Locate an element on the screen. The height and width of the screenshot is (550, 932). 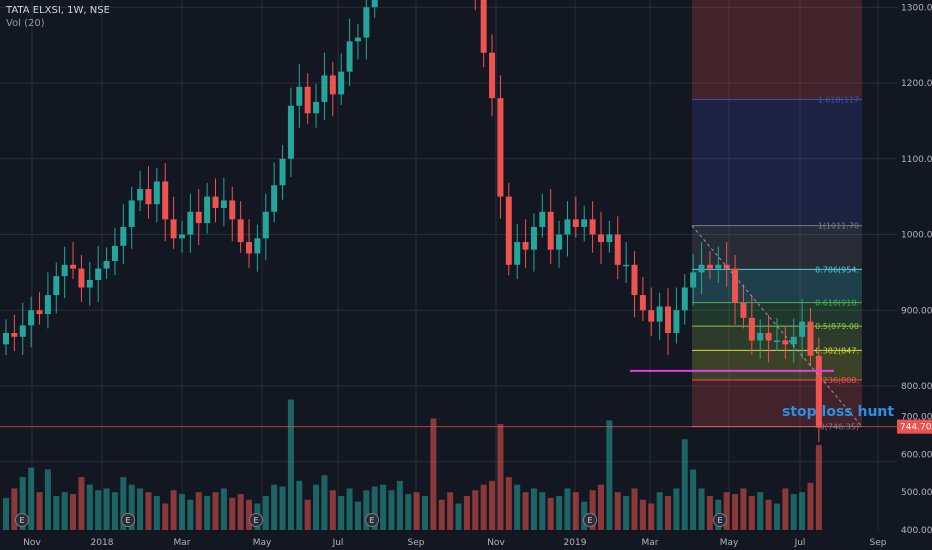
time-tick-label: Mar is located at coordinates (182, 543).